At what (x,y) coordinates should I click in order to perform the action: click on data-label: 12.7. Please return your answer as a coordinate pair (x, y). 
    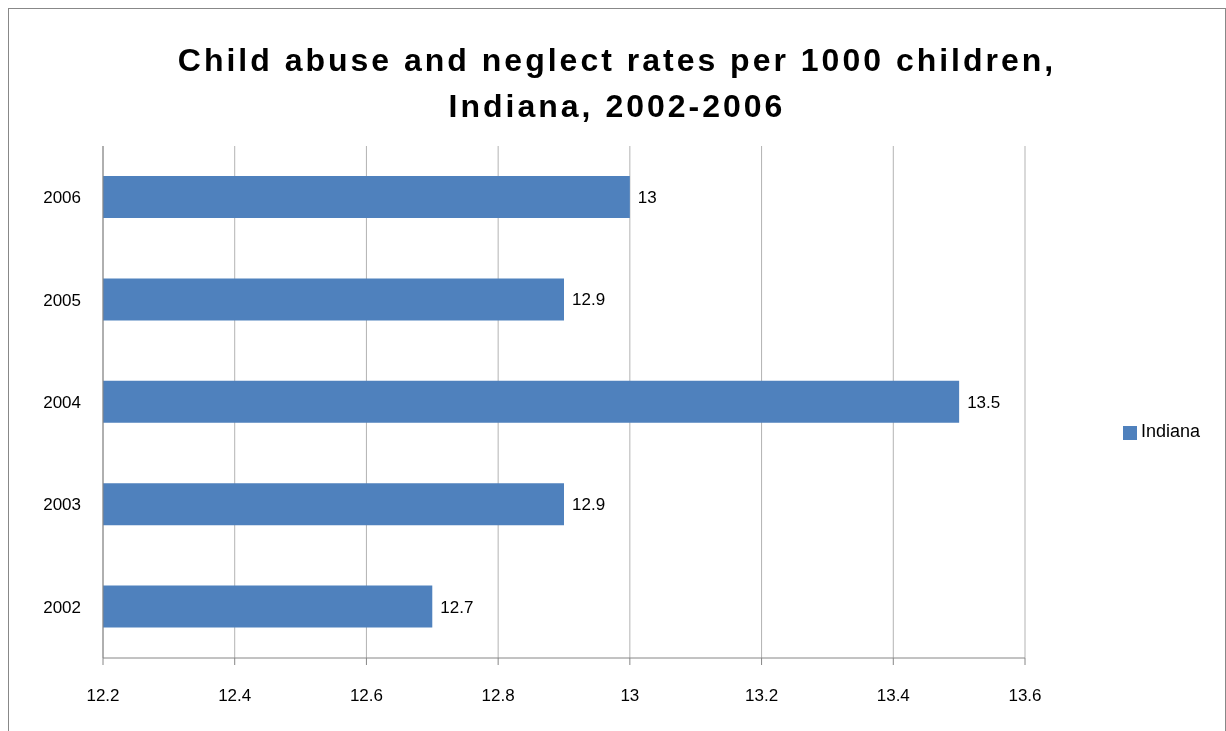
    Looking at the image, I should click on (457, 607).